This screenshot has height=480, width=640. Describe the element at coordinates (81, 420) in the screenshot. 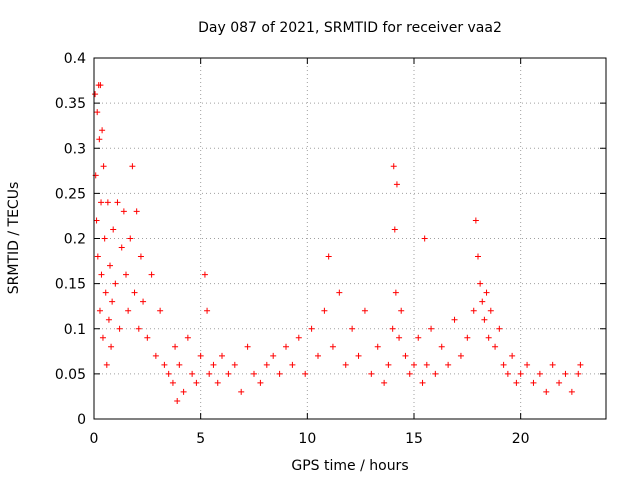

I see `y-tick-label: 0` at that location.